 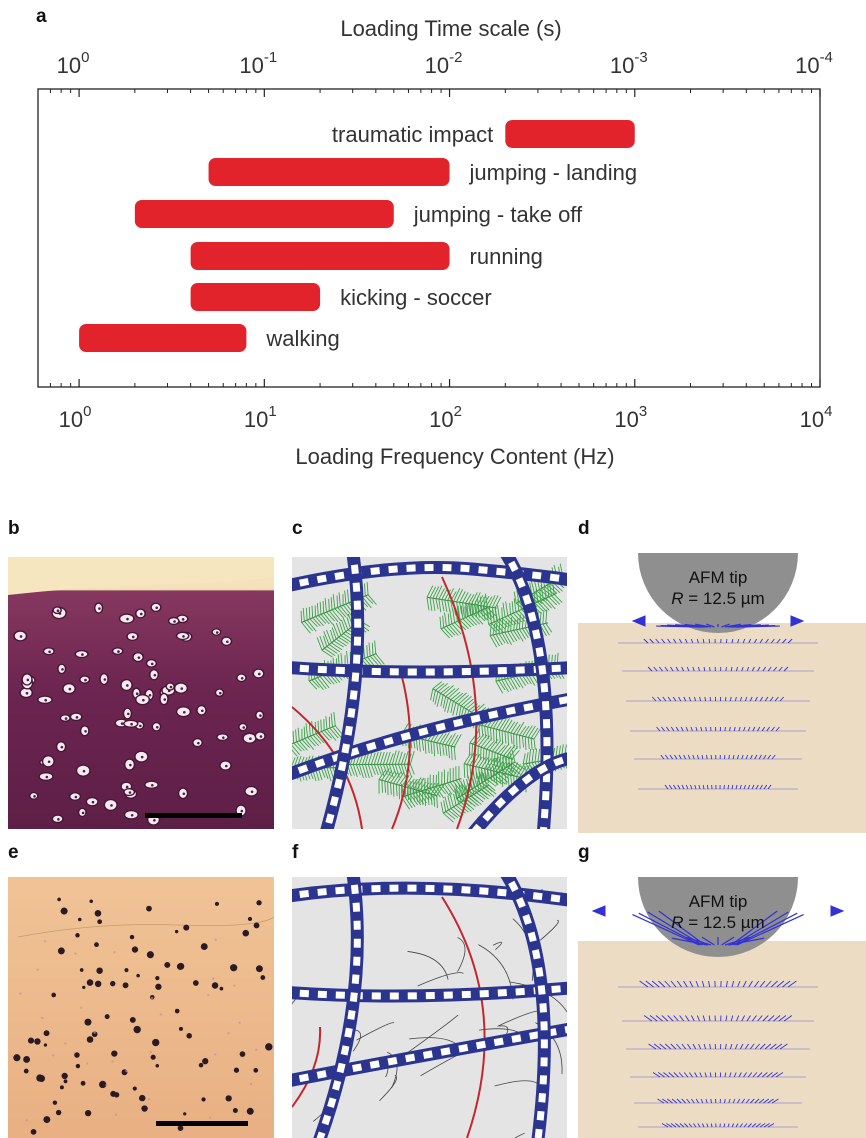 I want to click on scale-bar-b, so click(x=193, y=815).